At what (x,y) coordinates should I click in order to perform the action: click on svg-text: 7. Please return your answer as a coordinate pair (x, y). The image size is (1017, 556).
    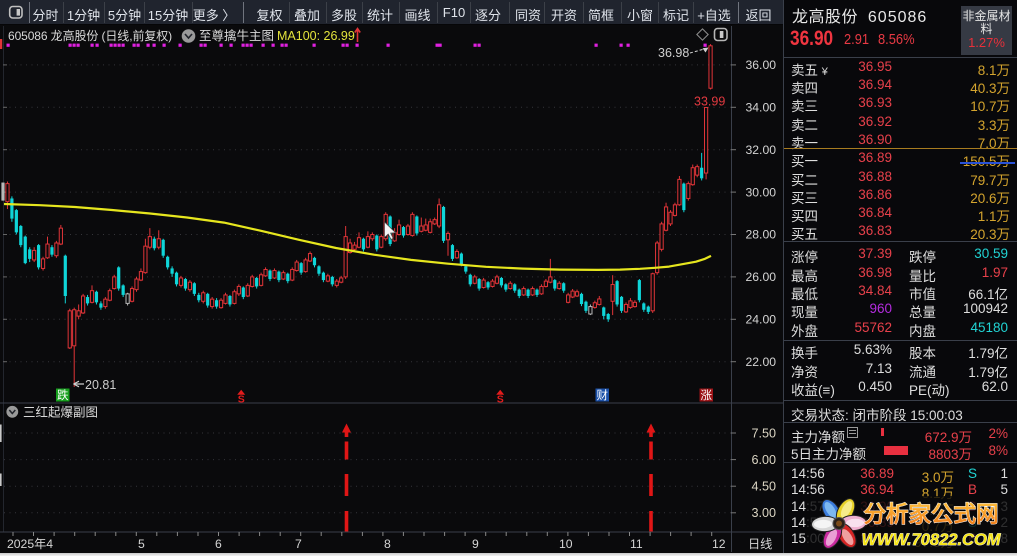
    Looking at the image, I should click on (298, 544).